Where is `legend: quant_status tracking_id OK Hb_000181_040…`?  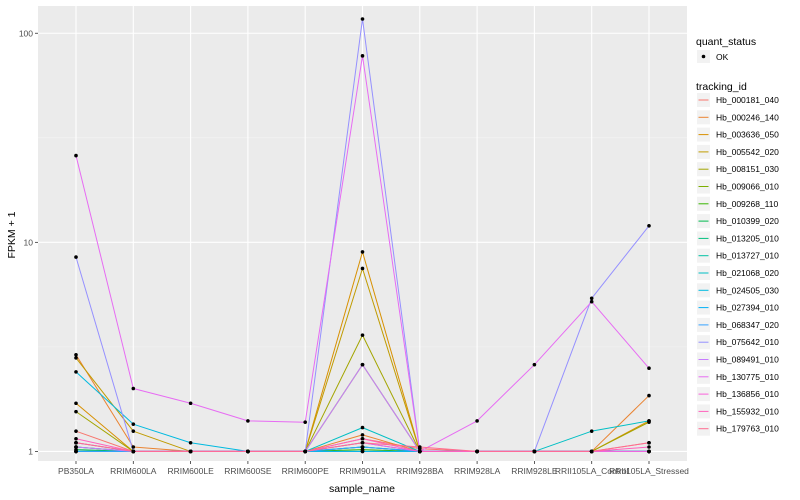 legend: quant_status tracking_id OK Hb_000181_040… is located at coordinates (737, 236).